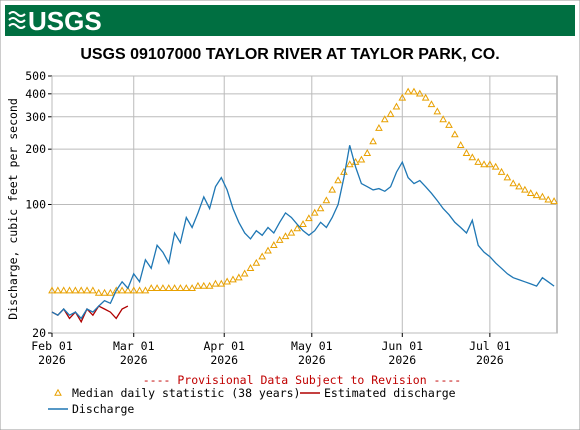 This screenshot has height=430, width=580. What do you see at coordinates (186, 393) in the screenshot?
I see `legend-label: Median daily statistic (38 years)` at bounding box center [186, 393].